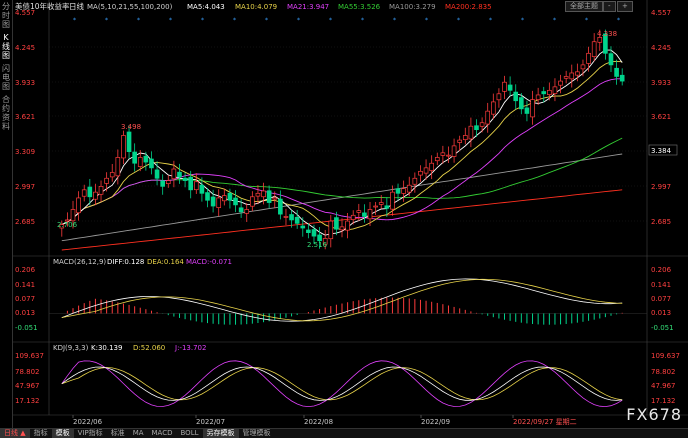 This screenshot has height=438, width=688. I want to click on kdj-axis-left: 109.637 78.802 47.967 17.132, so click(29, 378).